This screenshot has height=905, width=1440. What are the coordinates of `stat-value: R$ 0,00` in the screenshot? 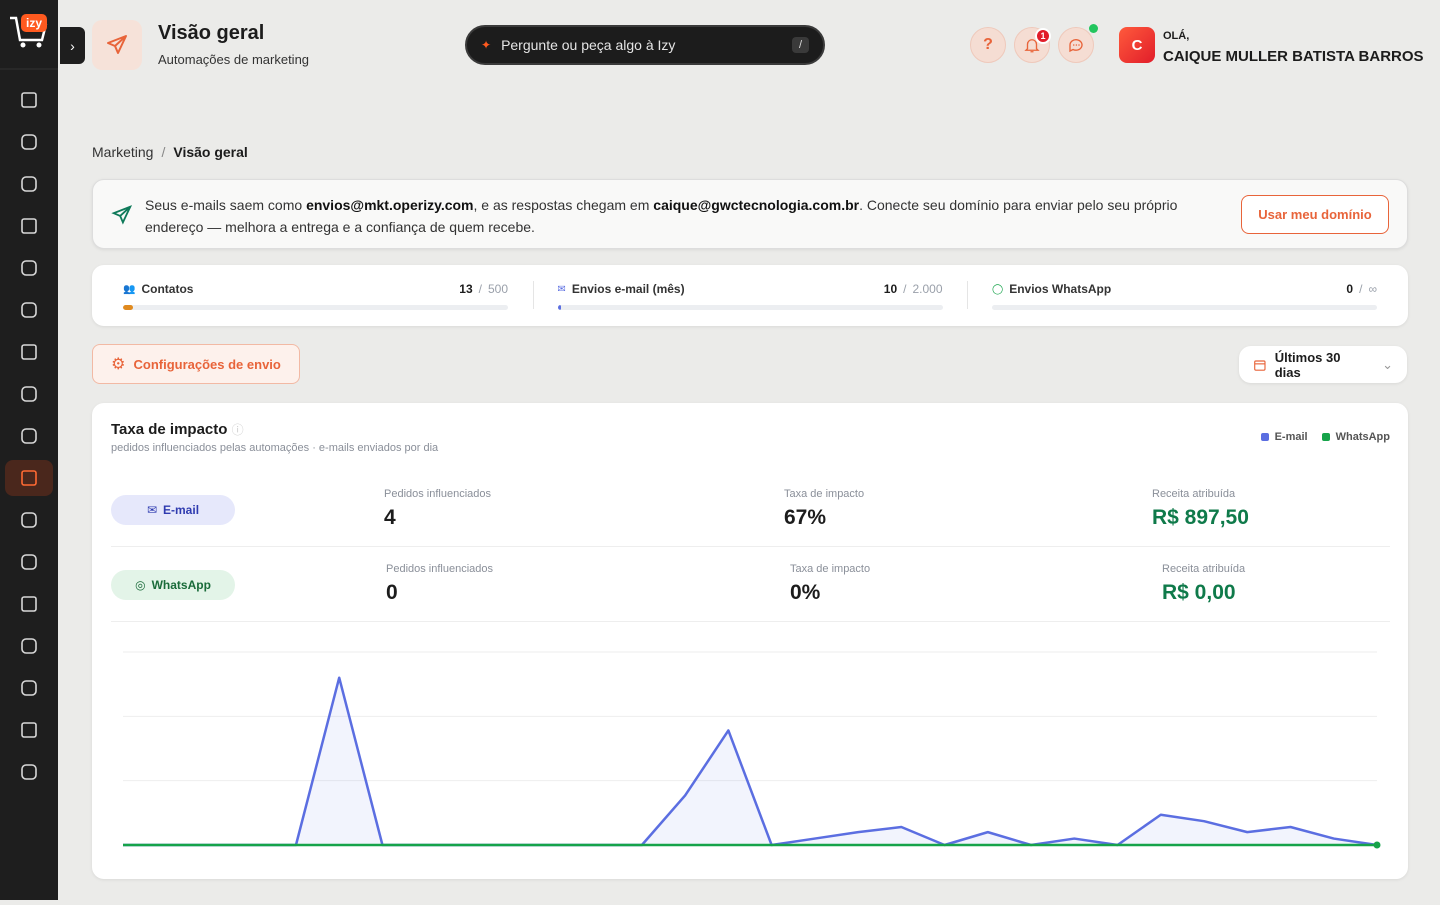 It's located at (1199, 592).